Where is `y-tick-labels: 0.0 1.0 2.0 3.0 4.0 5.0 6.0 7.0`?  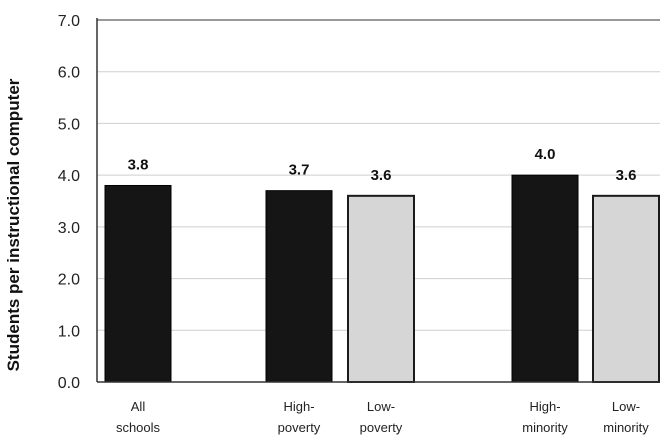 y-tick-labels: 0.0 1.0 2.0 3.0 4.0 5.0 6.0 7.0 is located at coordinates (69, 202).